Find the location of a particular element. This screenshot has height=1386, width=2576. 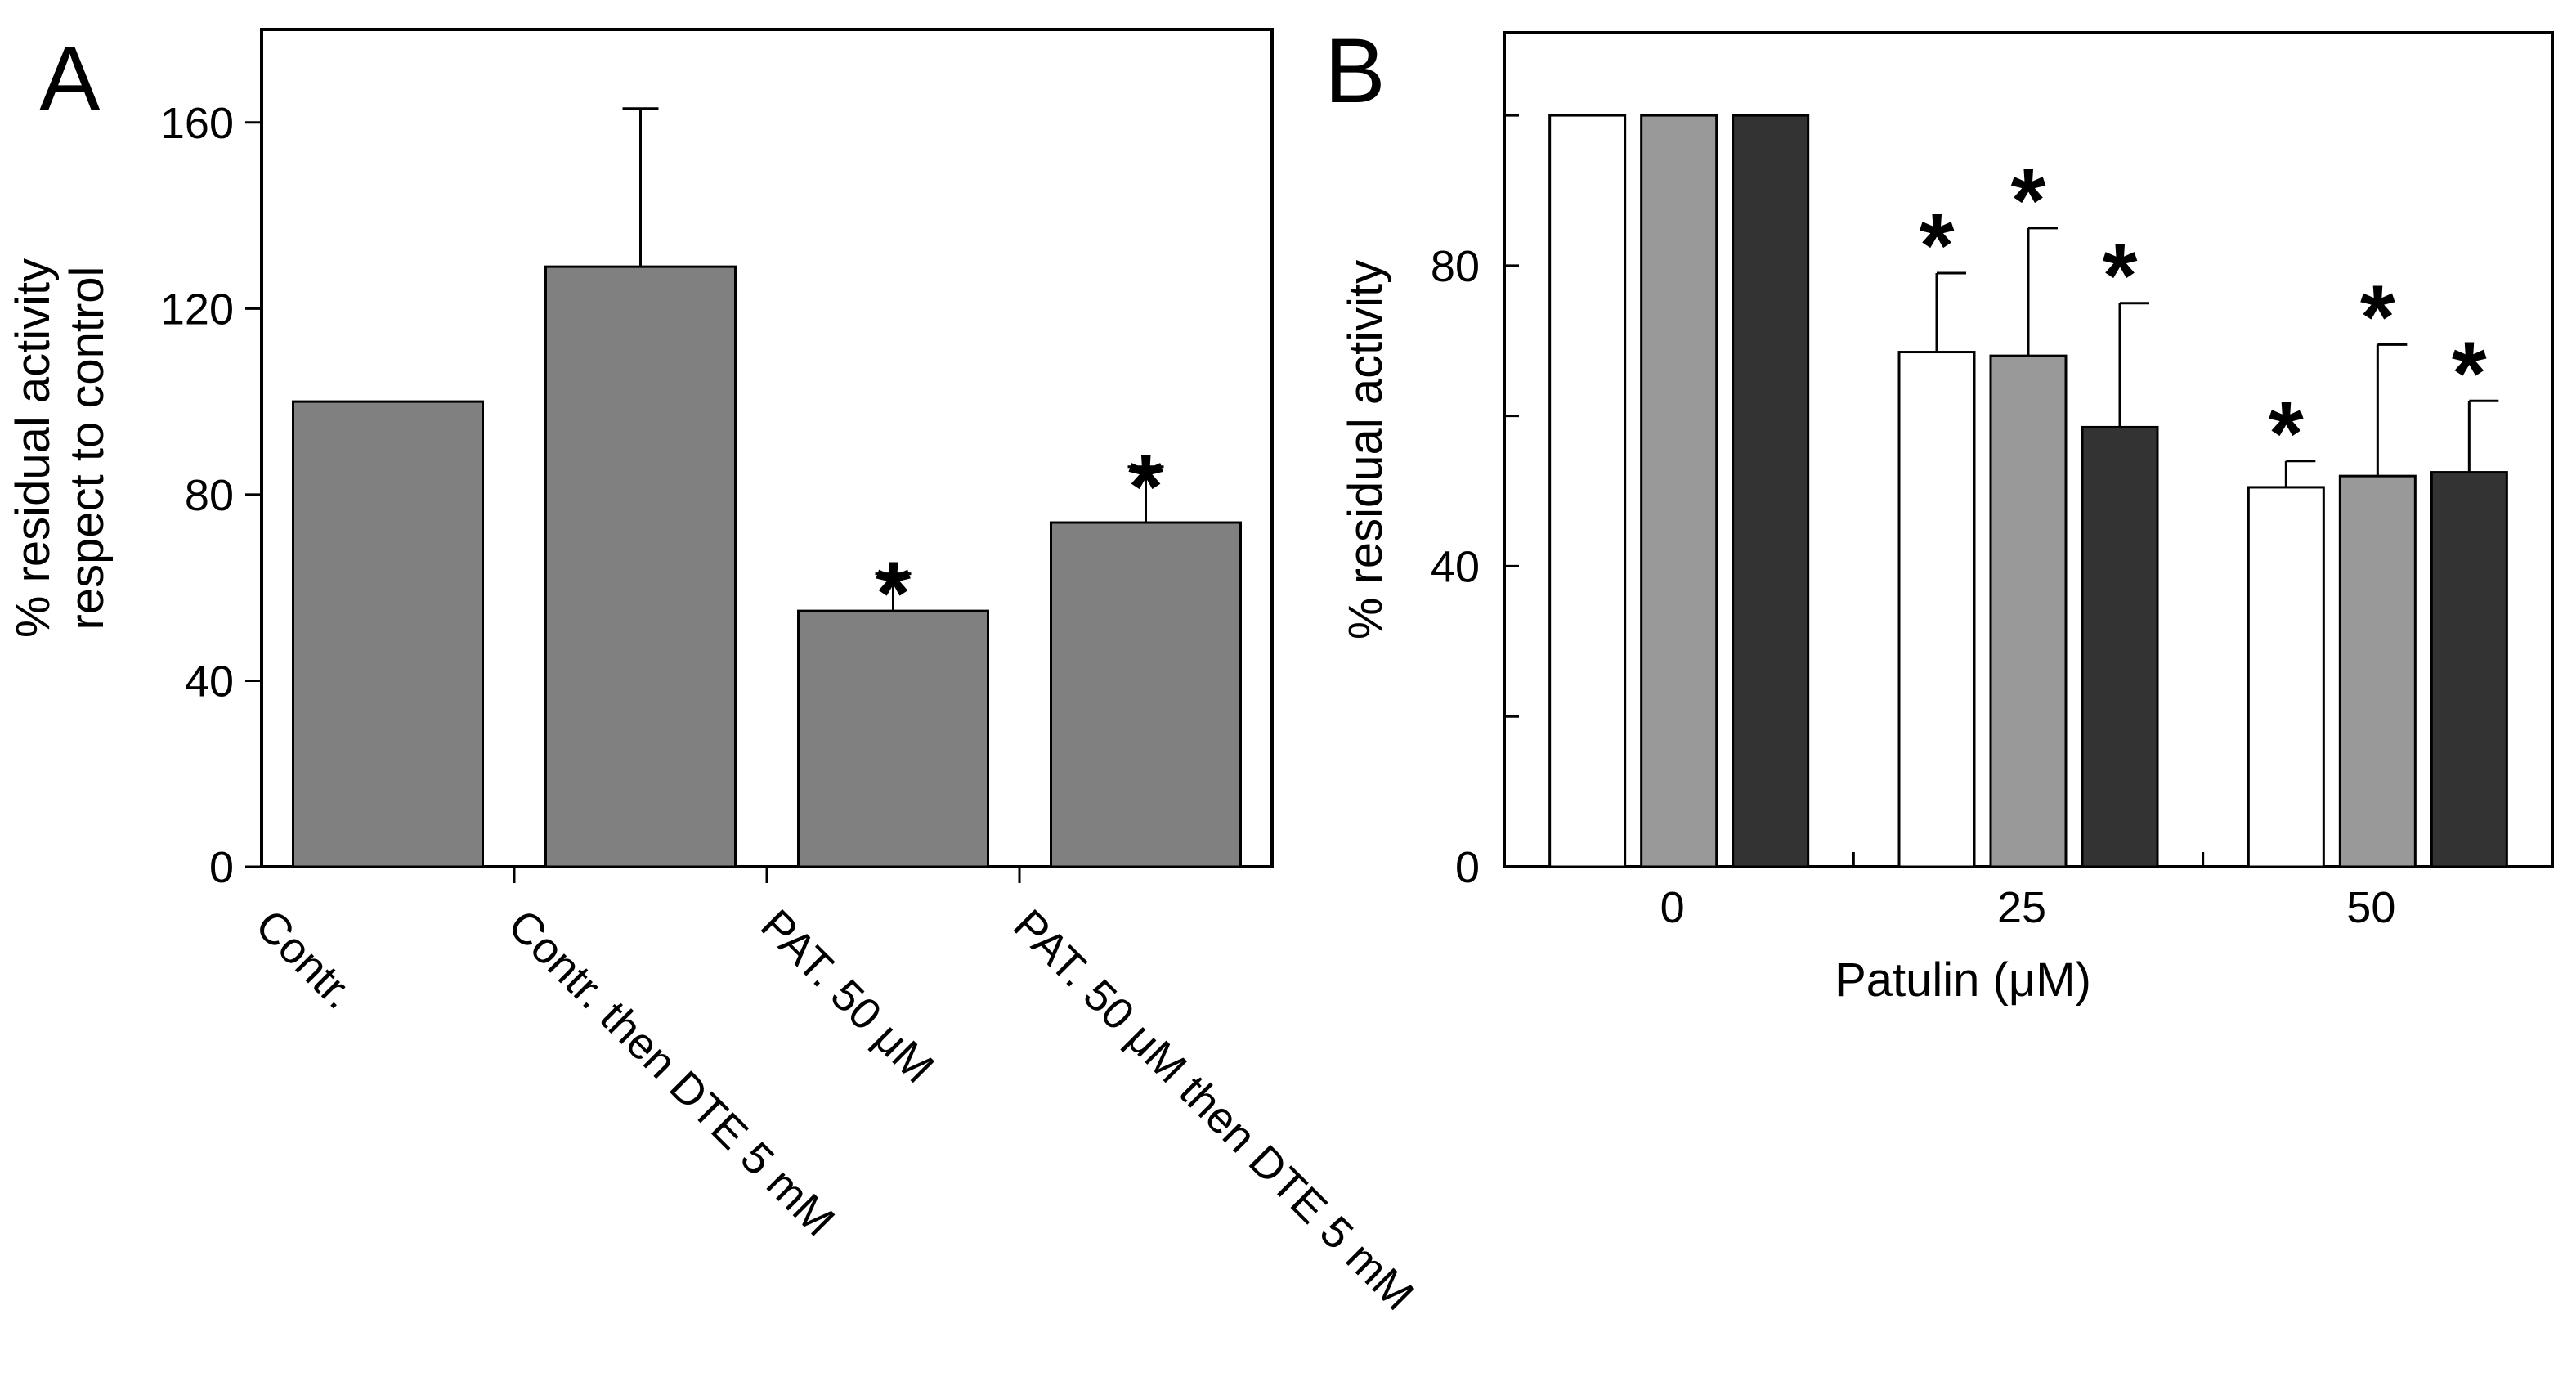

panel-b-category-label: 50 is located at coordinates (2371, 907).